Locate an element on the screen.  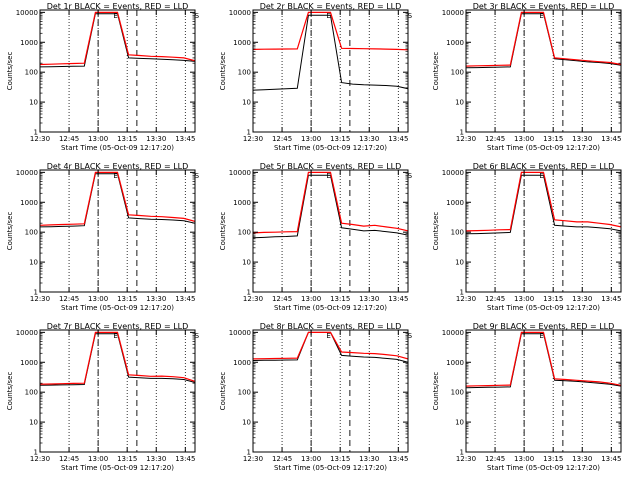
chart-title: Det 5r BLACK = Events, RED = LLD is located at coordinates (331, 166).